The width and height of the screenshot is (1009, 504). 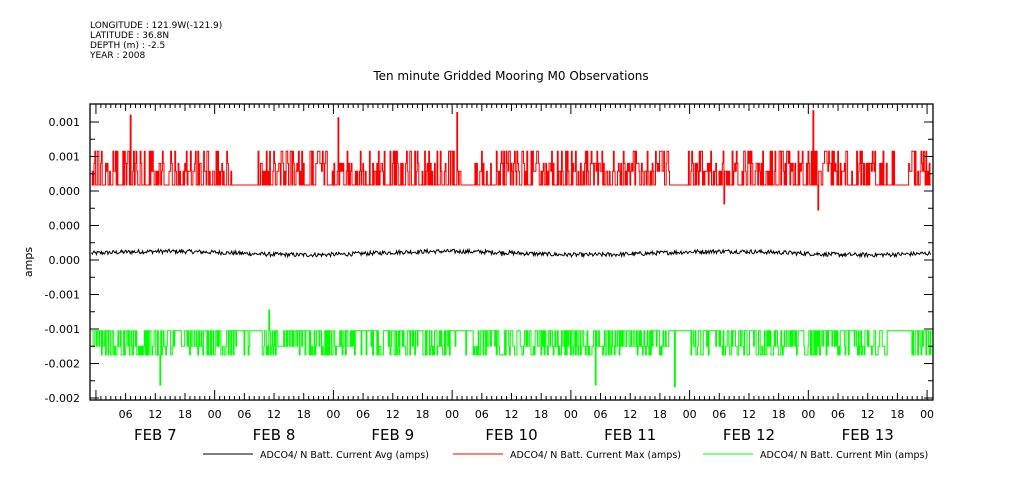 I want to click on series-line-avg, so click(x=511, y=253).